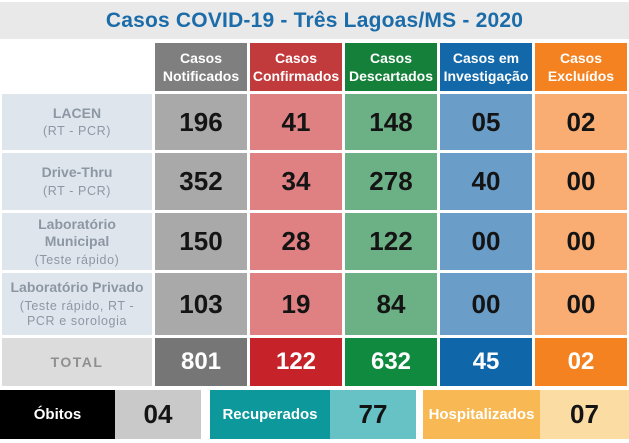  Describe the element at coordinates (77, 67) in the screenshot. I see `header-spacer` at that location.